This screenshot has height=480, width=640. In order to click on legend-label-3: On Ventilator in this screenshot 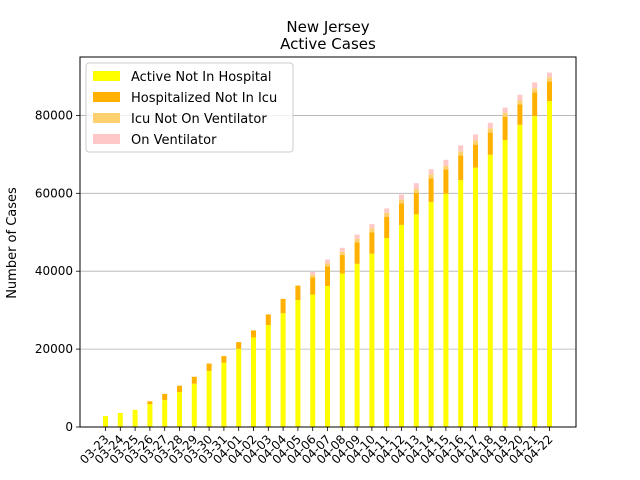, I will do `click(174, 140)`.